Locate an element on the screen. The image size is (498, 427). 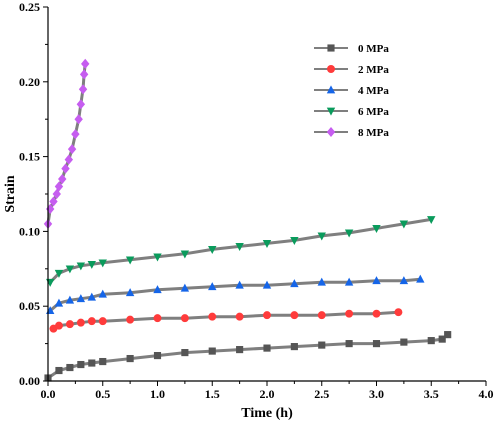
x-tick-label: 3.5 is located at coordinates (431, 394).